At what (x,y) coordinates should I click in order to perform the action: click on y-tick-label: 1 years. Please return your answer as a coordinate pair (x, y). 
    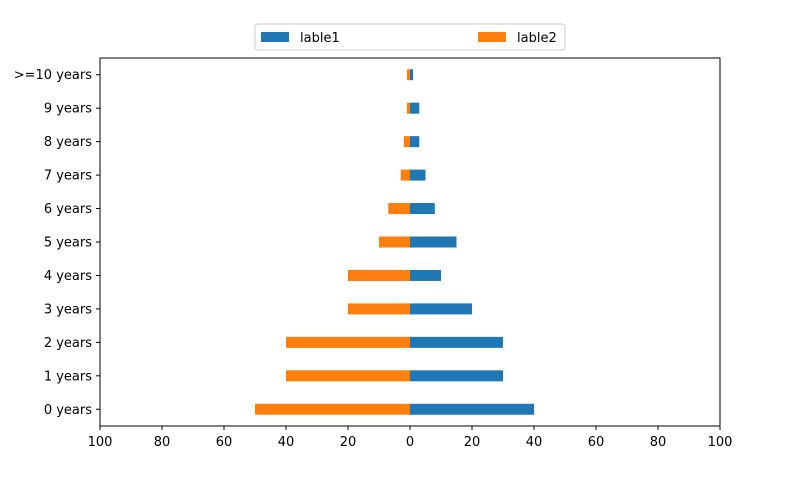
    Looking at the image, I should click on (68, 376).